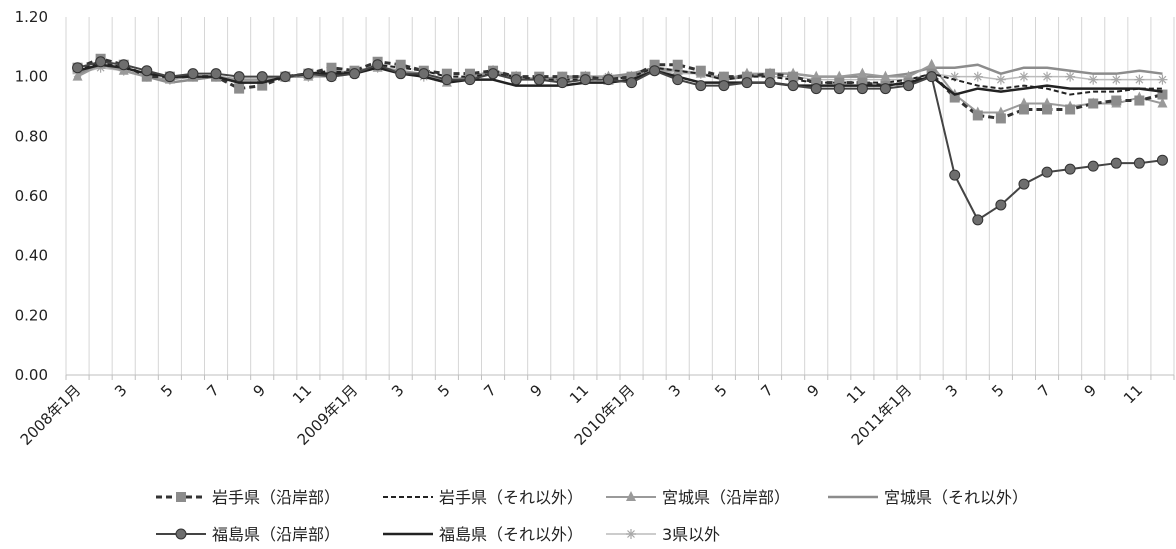  Describe the element at coordinates (31, 256) in the screenshot. I see `y-tick-label: 0.40` at that location.